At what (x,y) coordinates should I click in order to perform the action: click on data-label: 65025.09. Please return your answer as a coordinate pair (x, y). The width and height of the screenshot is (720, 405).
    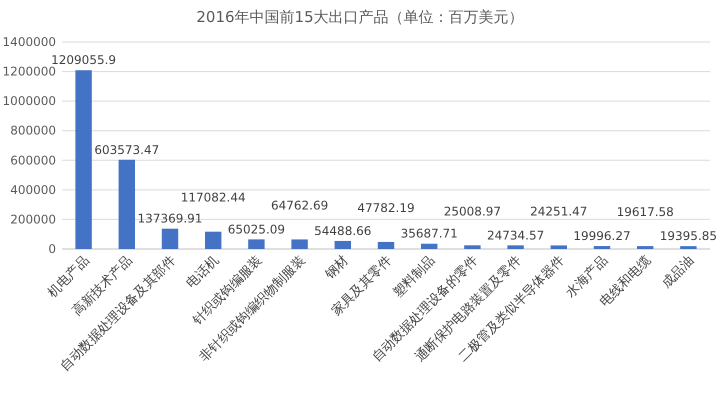
    Looking at the image, I should click on (257, 229).